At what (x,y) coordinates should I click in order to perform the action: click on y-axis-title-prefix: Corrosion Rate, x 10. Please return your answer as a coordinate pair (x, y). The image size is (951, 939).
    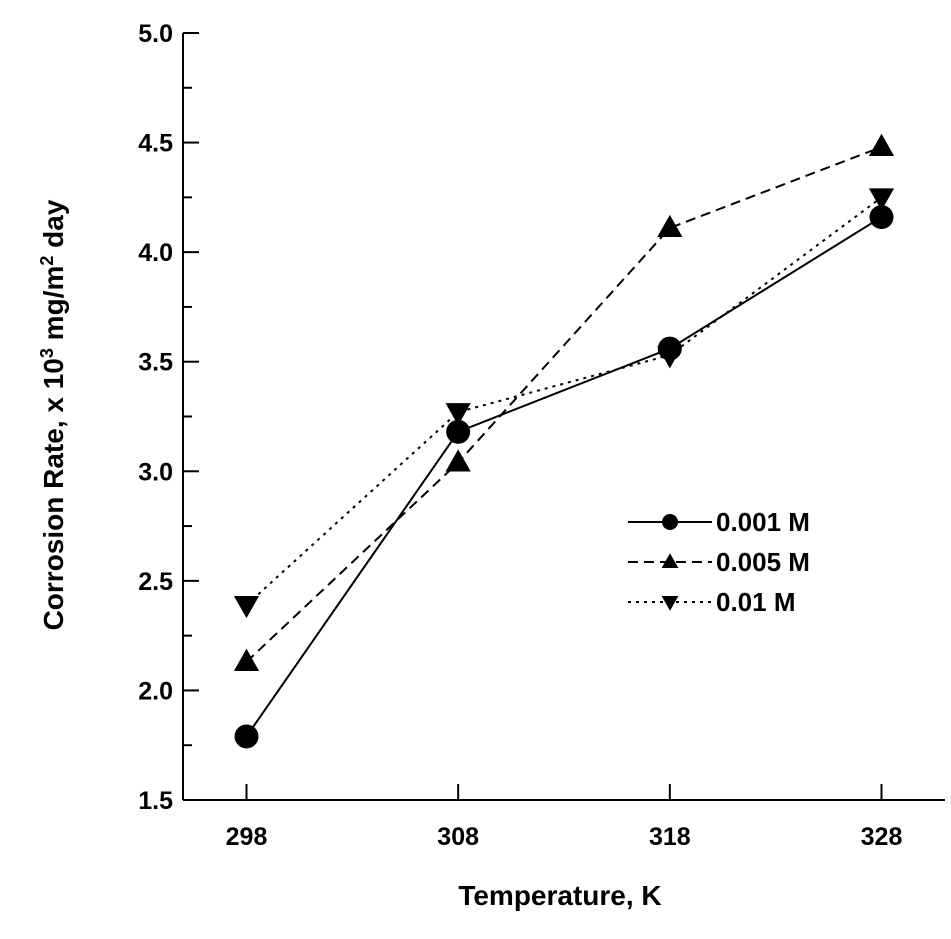
    Looking at the image, I should click on (53, 494).